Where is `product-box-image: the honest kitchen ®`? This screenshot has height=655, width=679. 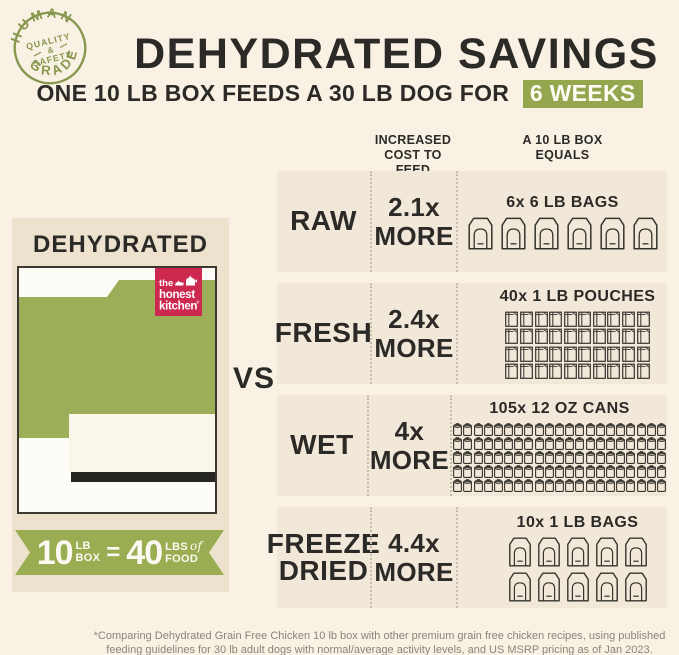 product-box-image: the honest kitchen ® is located at coordinates (117, 390).